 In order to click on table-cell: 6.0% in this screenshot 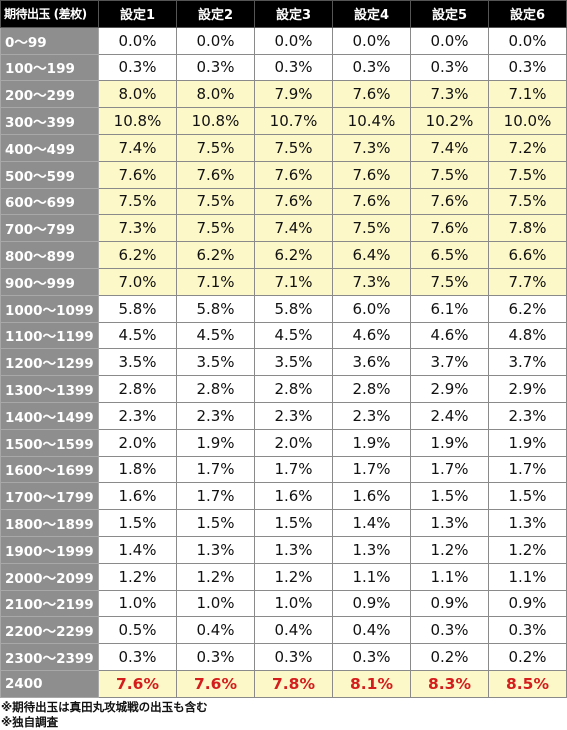, I will do `click(371, 308)`.